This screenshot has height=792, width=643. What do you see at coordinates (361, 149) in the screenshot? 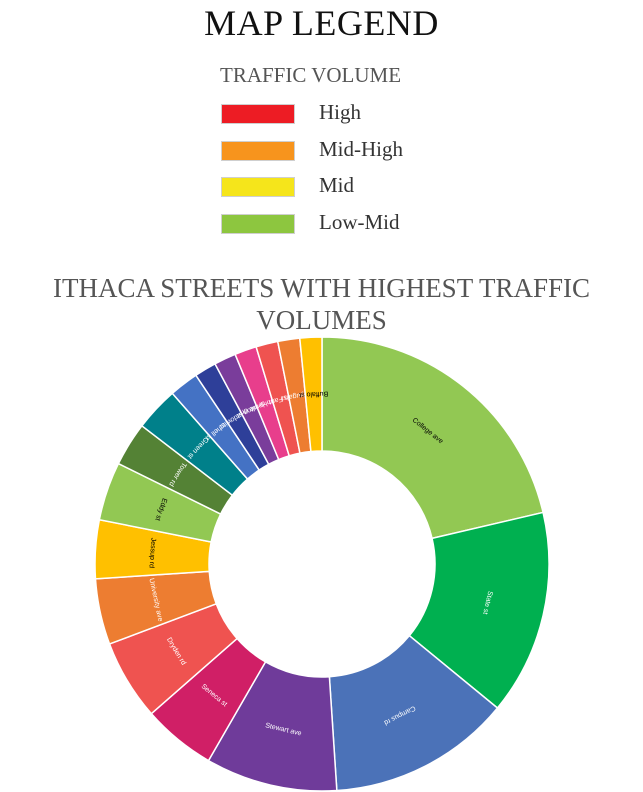
I see `legend-label-mid-high: Mid-High` at bounding box center [361, 149].